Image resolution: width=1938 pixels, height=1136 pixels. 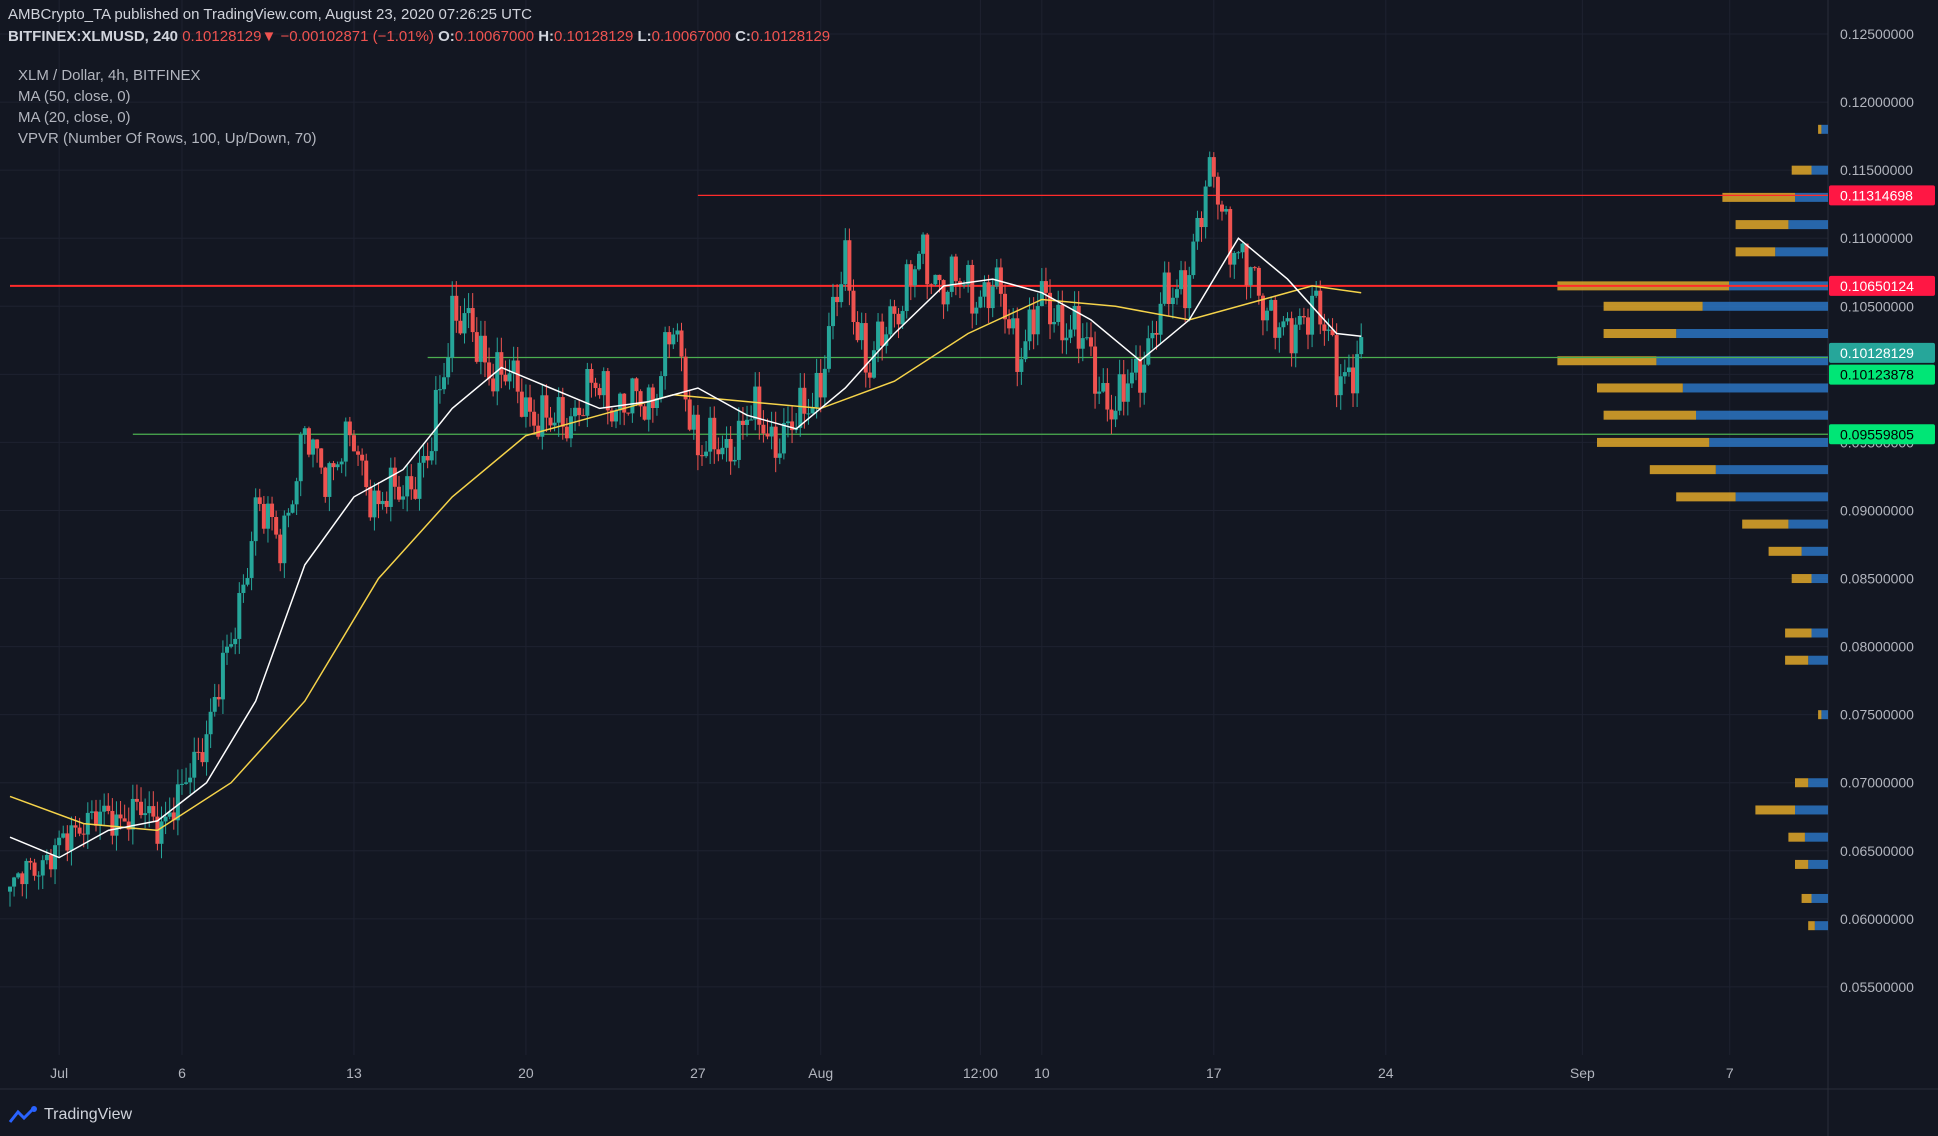 What do you see at coordinates (354, 1073) in the screenshot?
I see `x-tick-label: 13` at bounding box center [354, 1073].